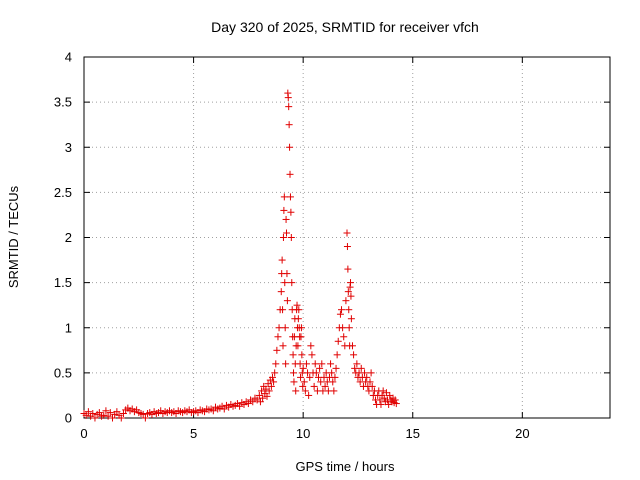  What do you see at coordinates (63, 192) in the screenshot?
I see `y-tick-label: 2.5` at bounding box center [63, 192].